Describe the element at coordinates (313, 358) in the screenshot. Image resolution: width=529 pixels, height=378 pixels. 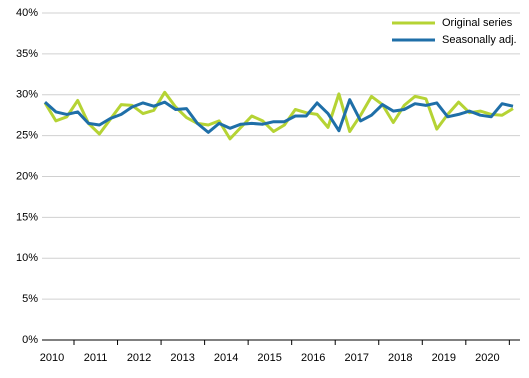
I see `x-tick-label: 2016` at that location.